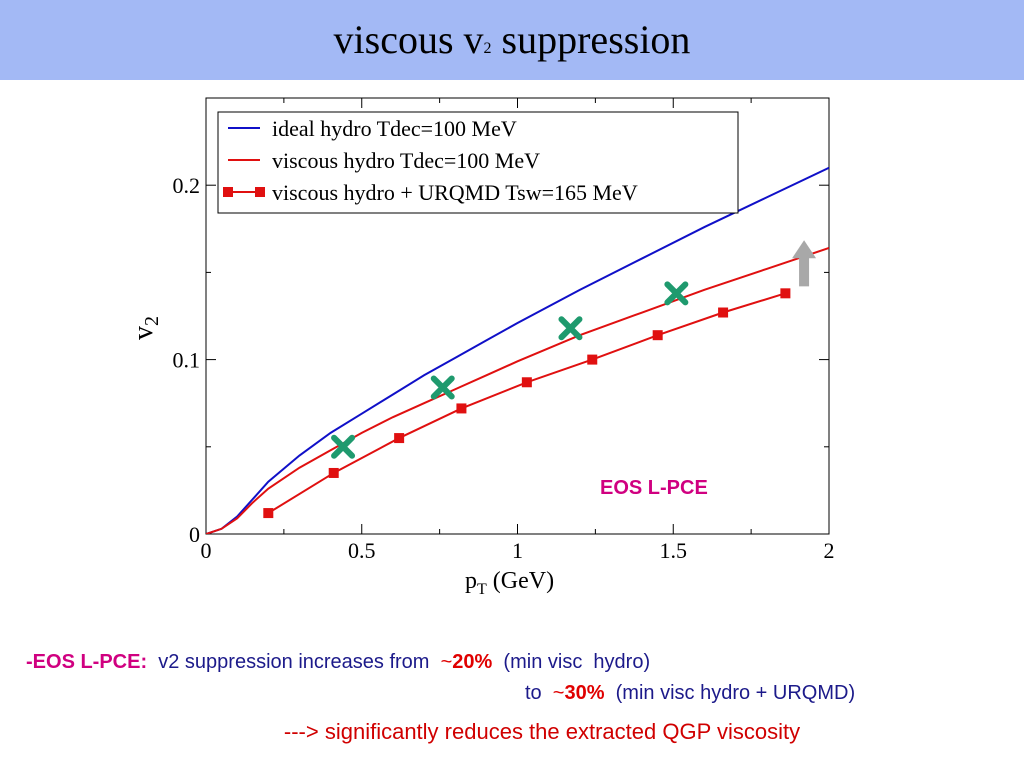 The image size is (1024, 768). What do you see at coordinates (654, 488) in the screenshot?
I see `eos-annotation: EOS L-PCE` at bounding box center [654, 488].